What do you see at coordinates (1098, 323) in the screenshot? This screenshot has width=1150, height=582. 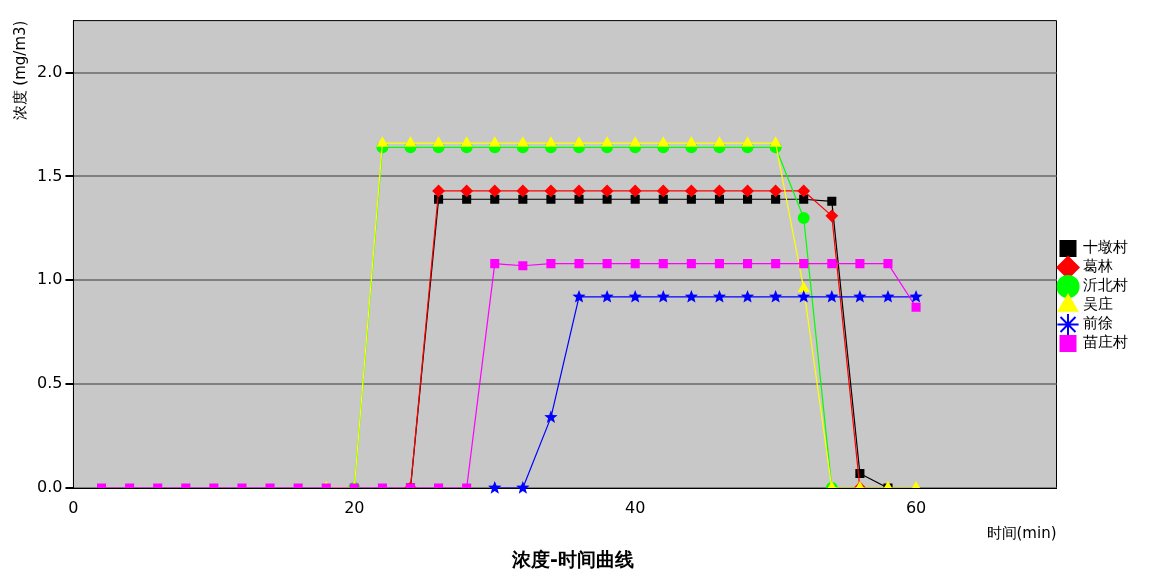 I see `legend-label: 前徐` at bounding box center [1098, 323].